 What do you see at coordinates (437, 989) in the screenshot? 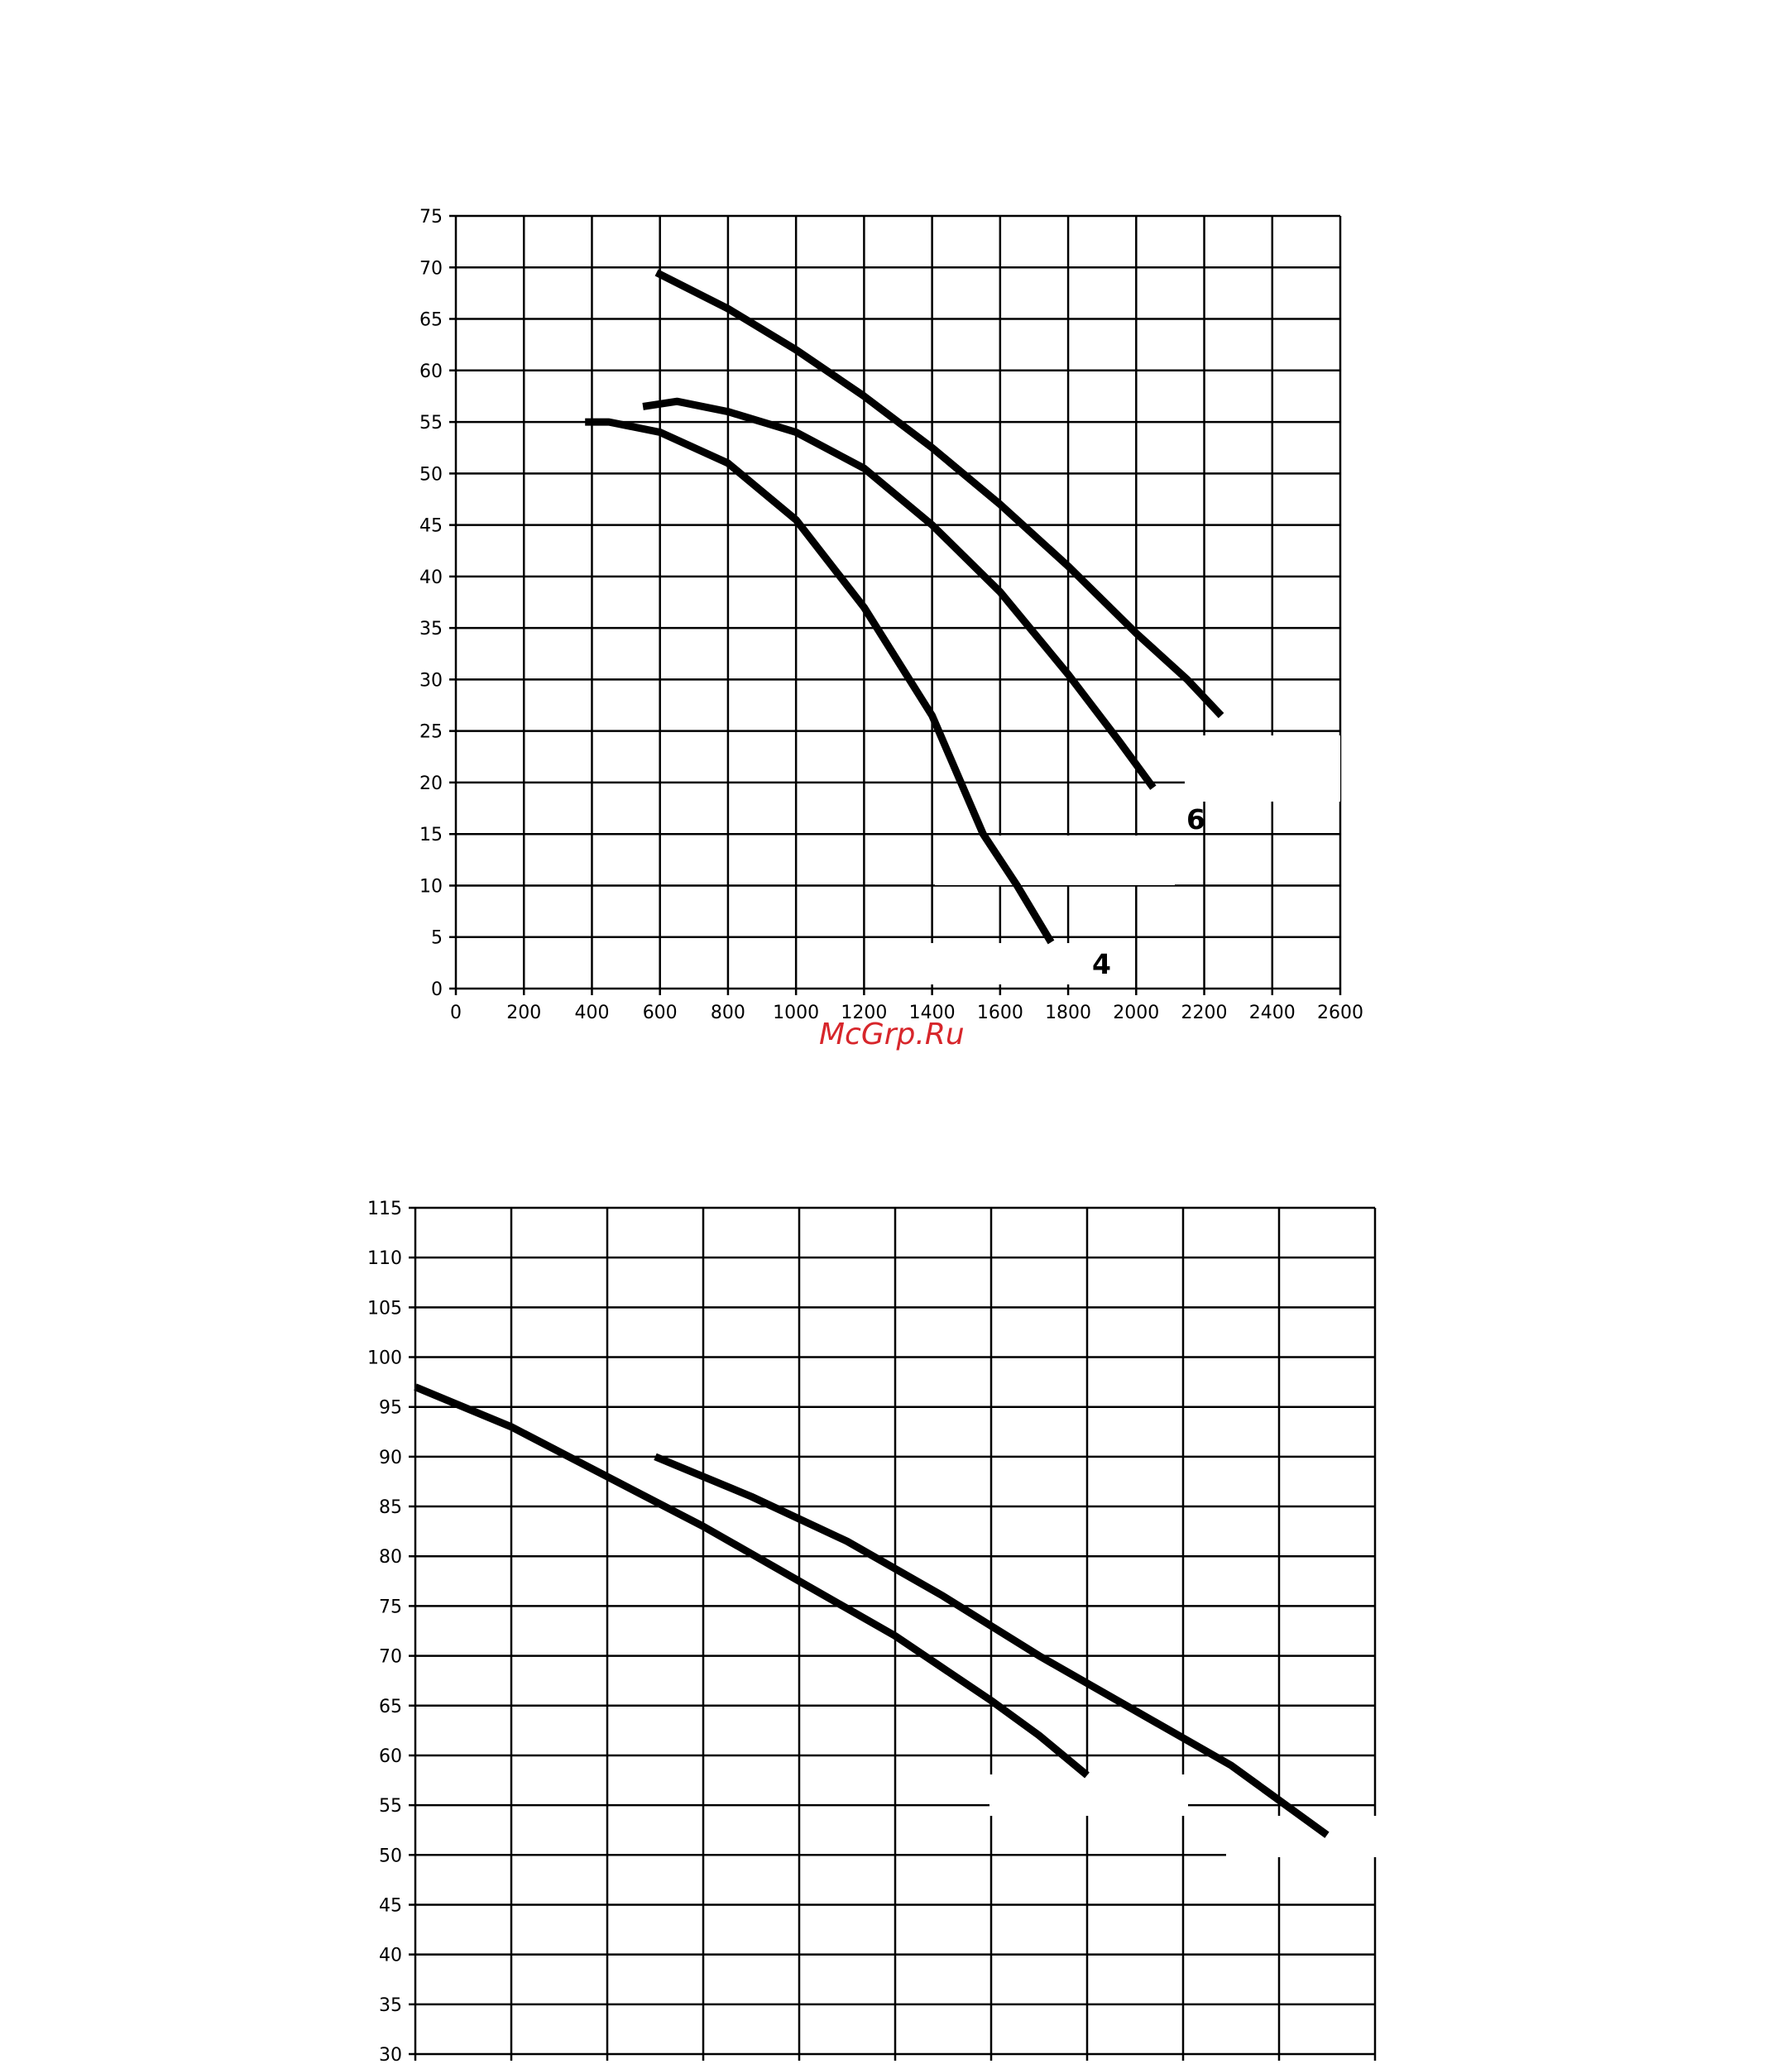
I see `y-tick-label: 0` at bounding box center [437, 989].